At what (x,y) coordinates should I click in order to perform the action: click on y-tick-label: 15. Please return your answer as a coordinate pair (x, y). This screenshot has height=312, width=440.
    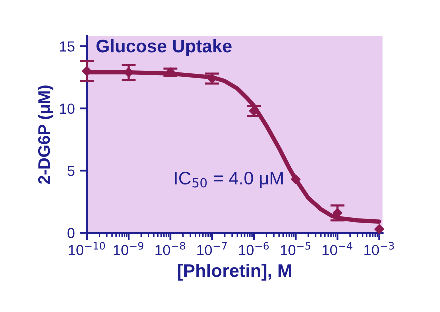
    Looking at the image, I should click on (67, 47).